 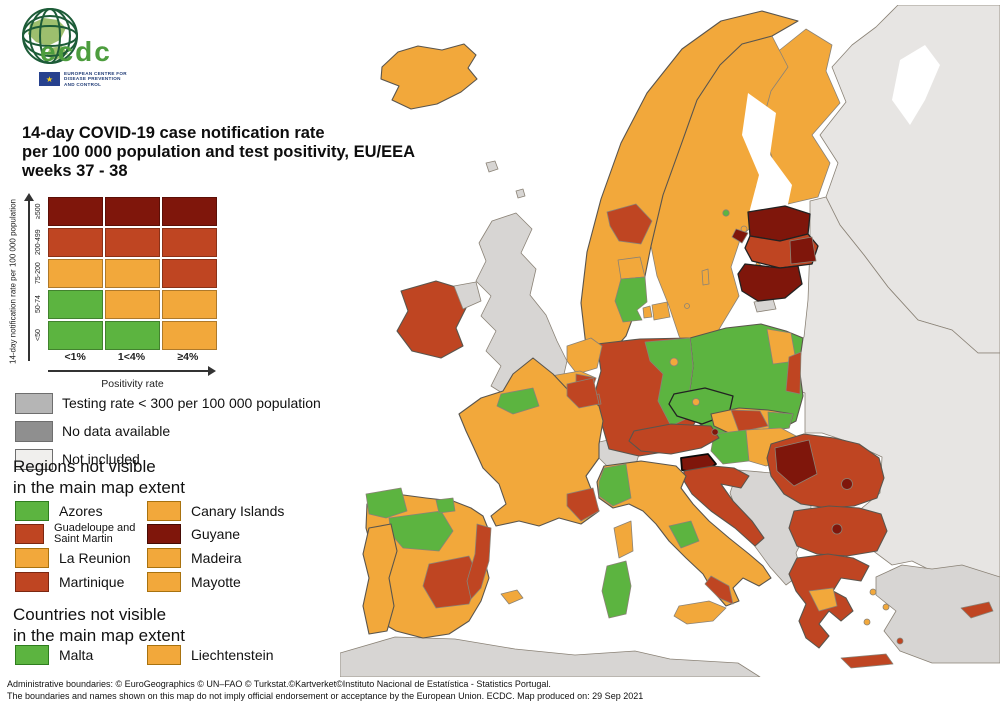 I want to click on region-item-la-reunion: La Reunion, so click(x=81, y=558).